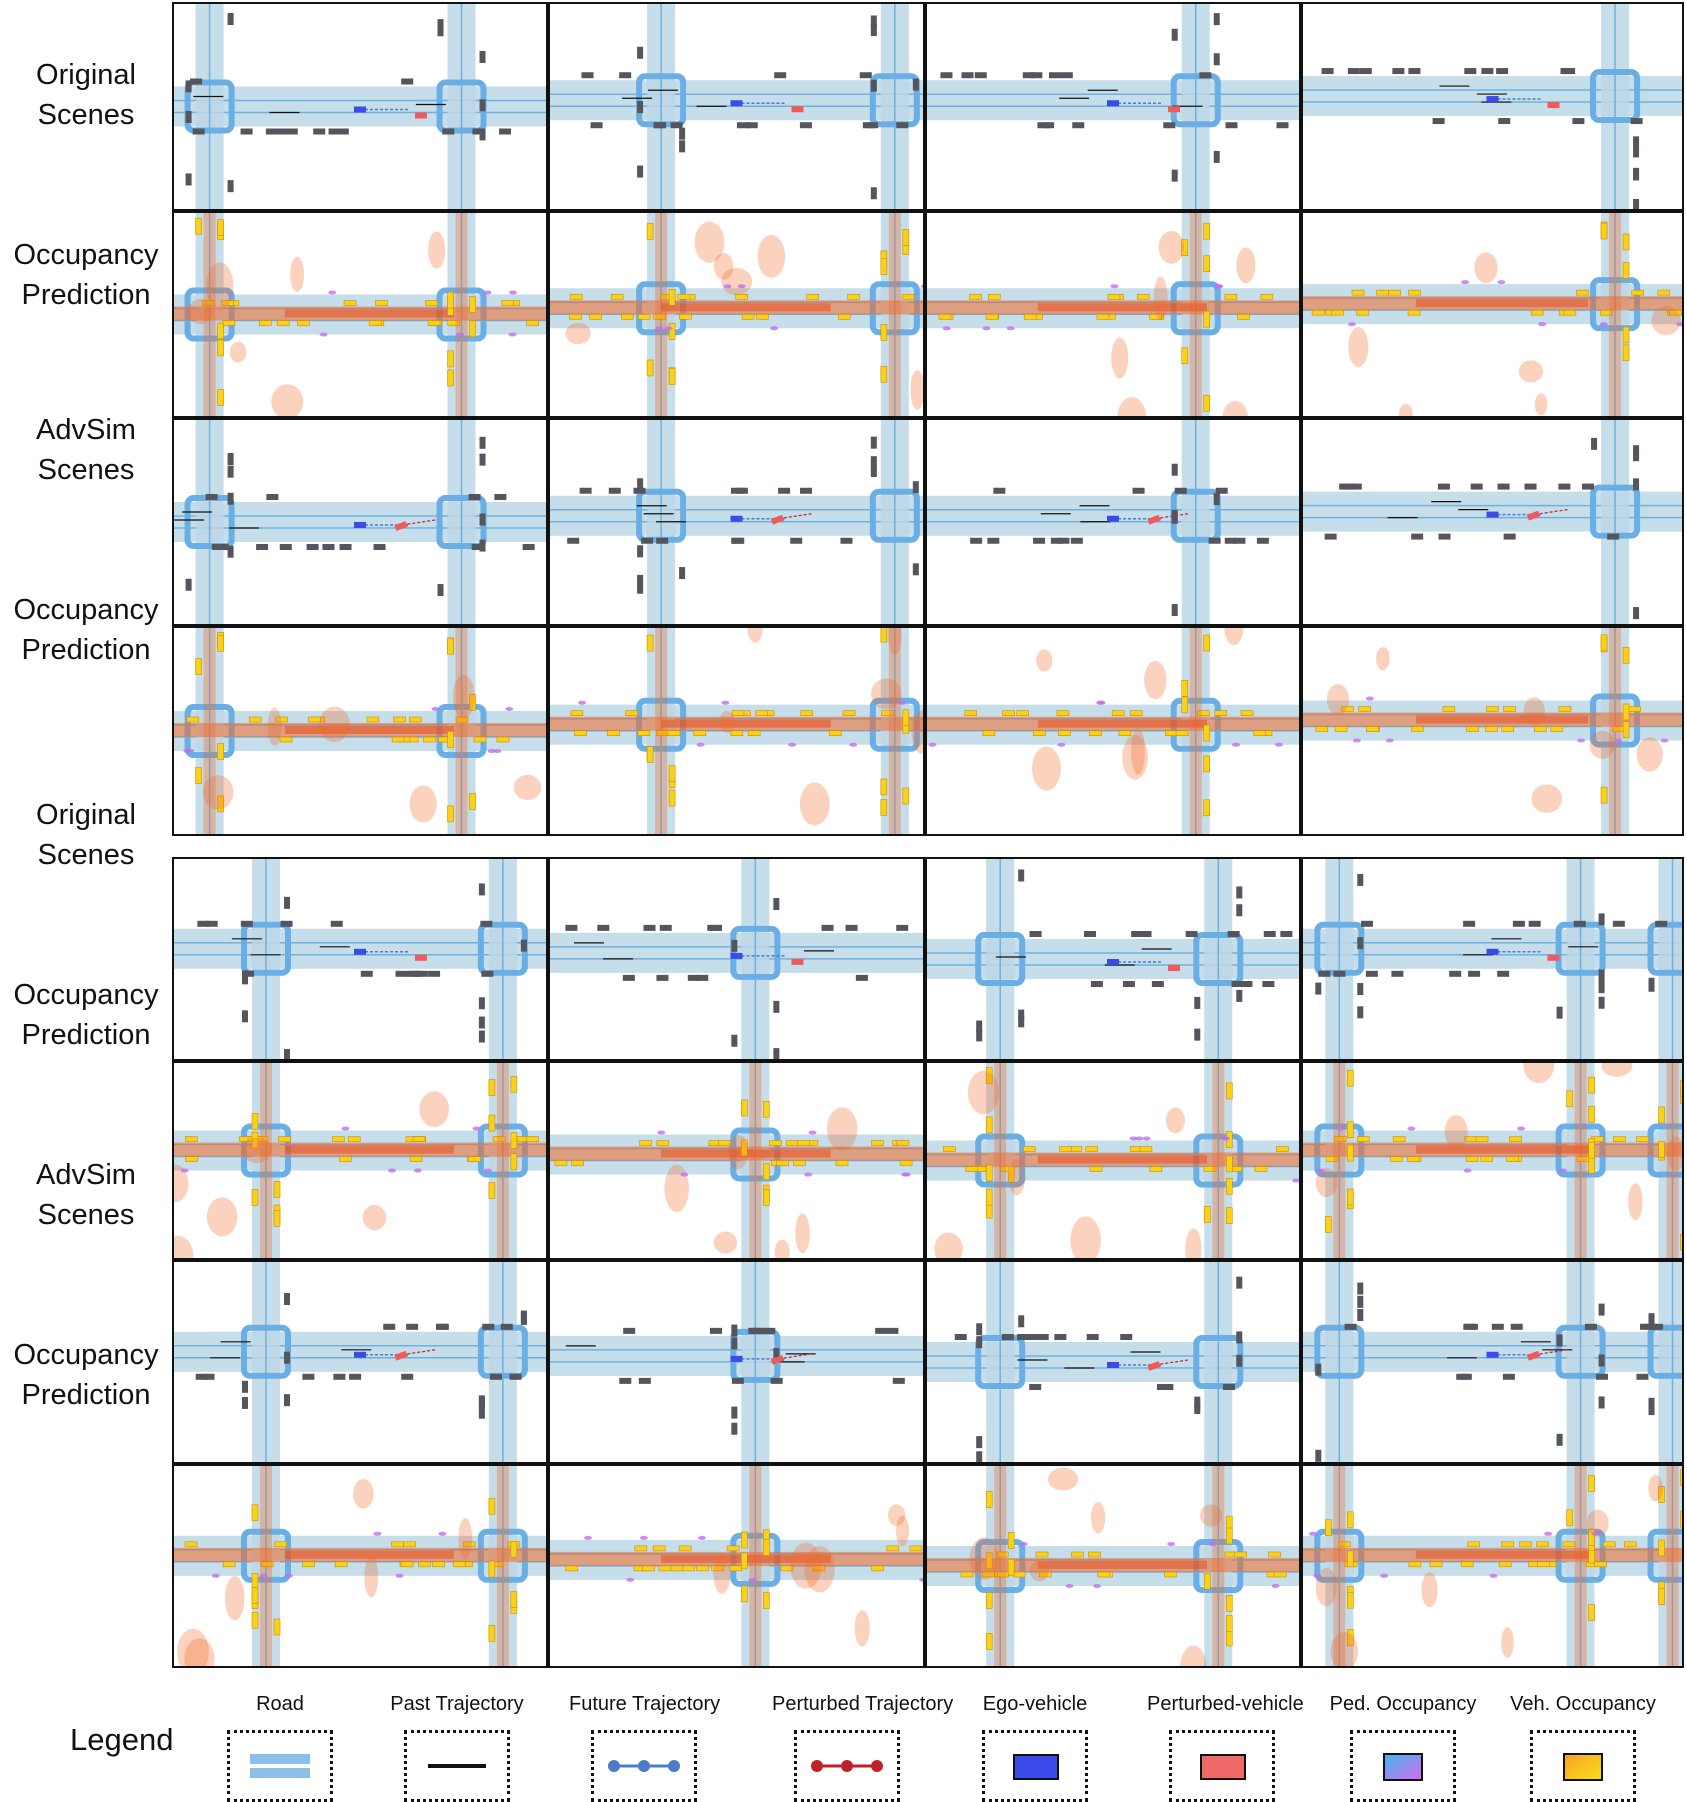 The width and height of the screenshot is (1687, 1802). What do you see at coordinates (1225, 1704) in the screenshot?
I see `legend-label: Perturbed-vehicle` at bounding box center [1225, 1704].